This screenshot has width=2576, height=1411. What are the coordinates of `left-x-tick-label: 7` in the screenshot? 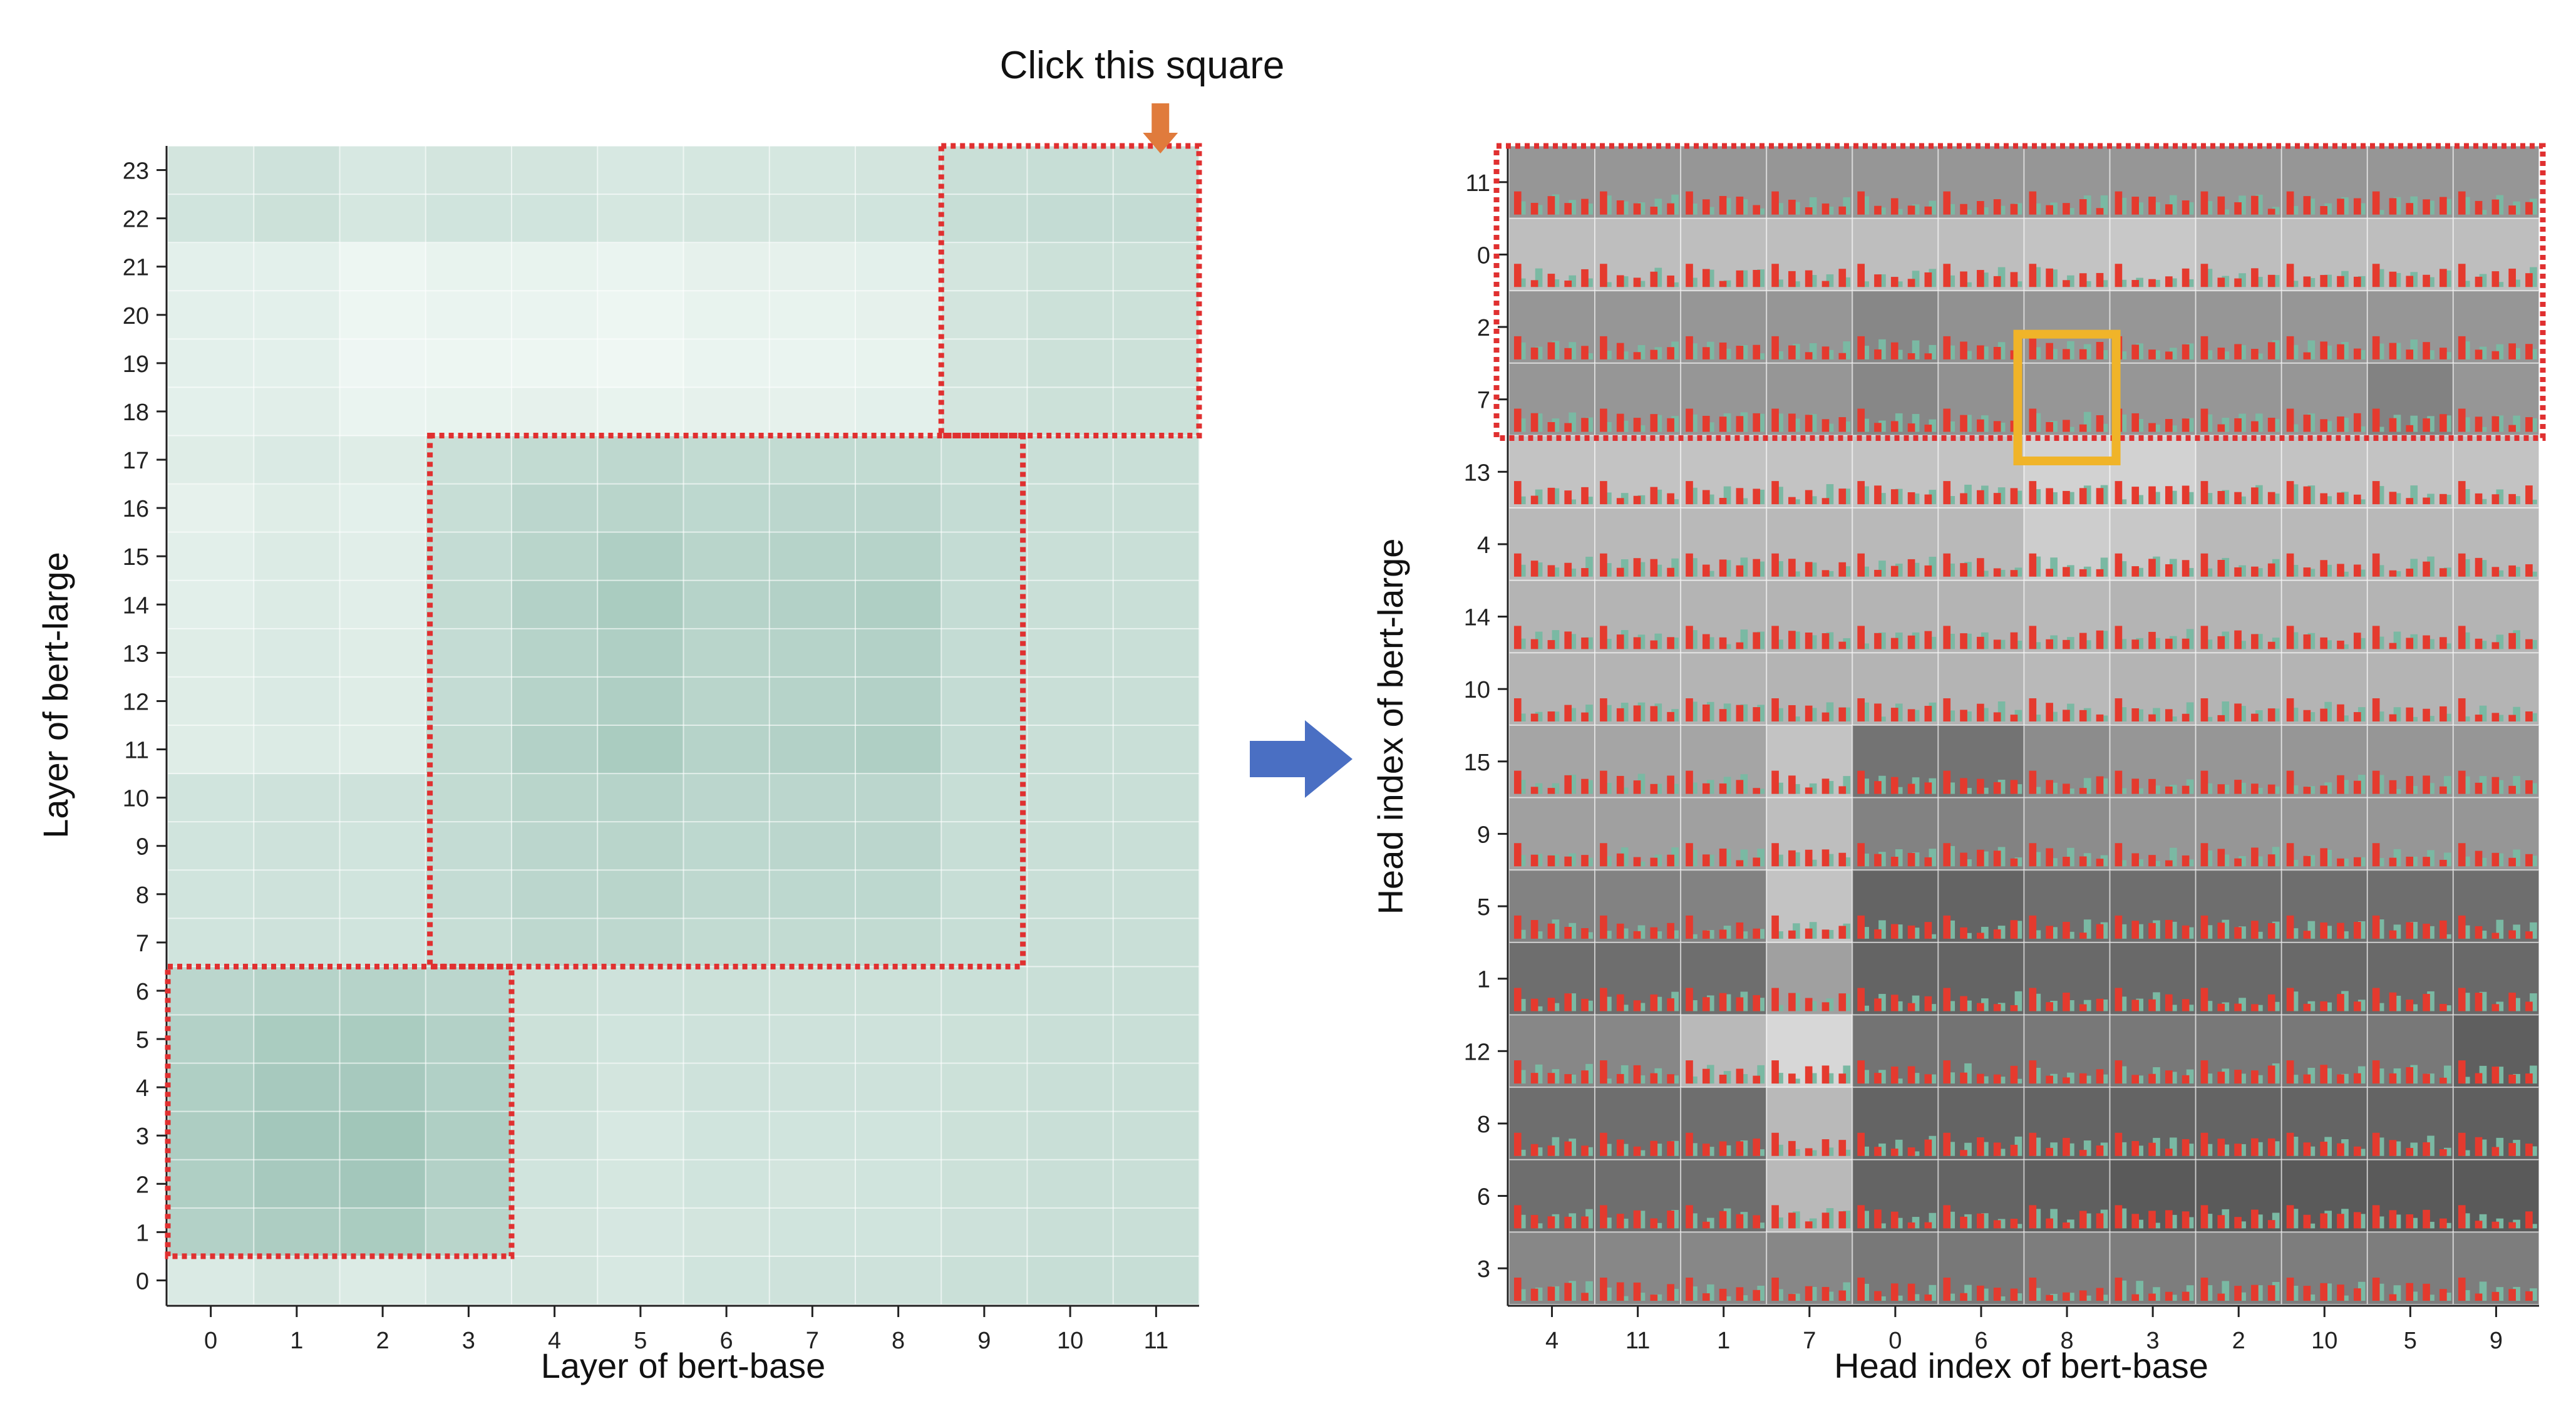 It's located at (813, 1341).